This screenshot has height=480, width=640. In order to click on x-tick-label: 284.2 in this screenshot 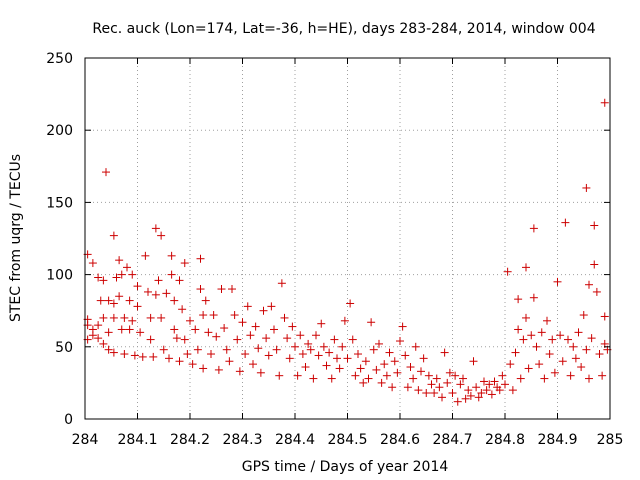, I will do `click(190, 440)`.